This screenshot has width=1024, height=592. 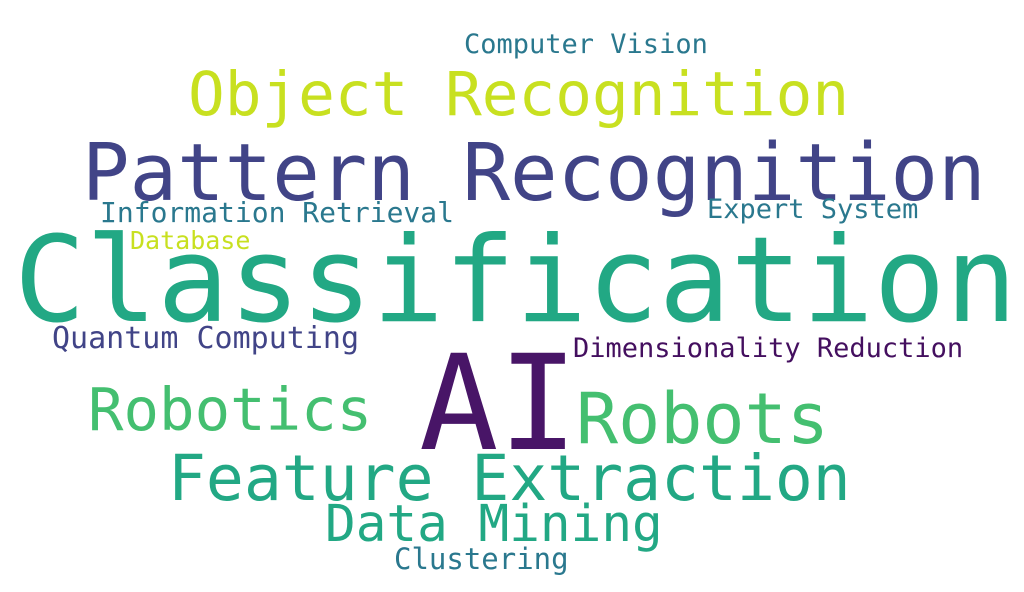 What do you see at coordinates (230, 409) in the screenshot?
I see `word-robotics: Robotics` at bounding box center [230, 409].